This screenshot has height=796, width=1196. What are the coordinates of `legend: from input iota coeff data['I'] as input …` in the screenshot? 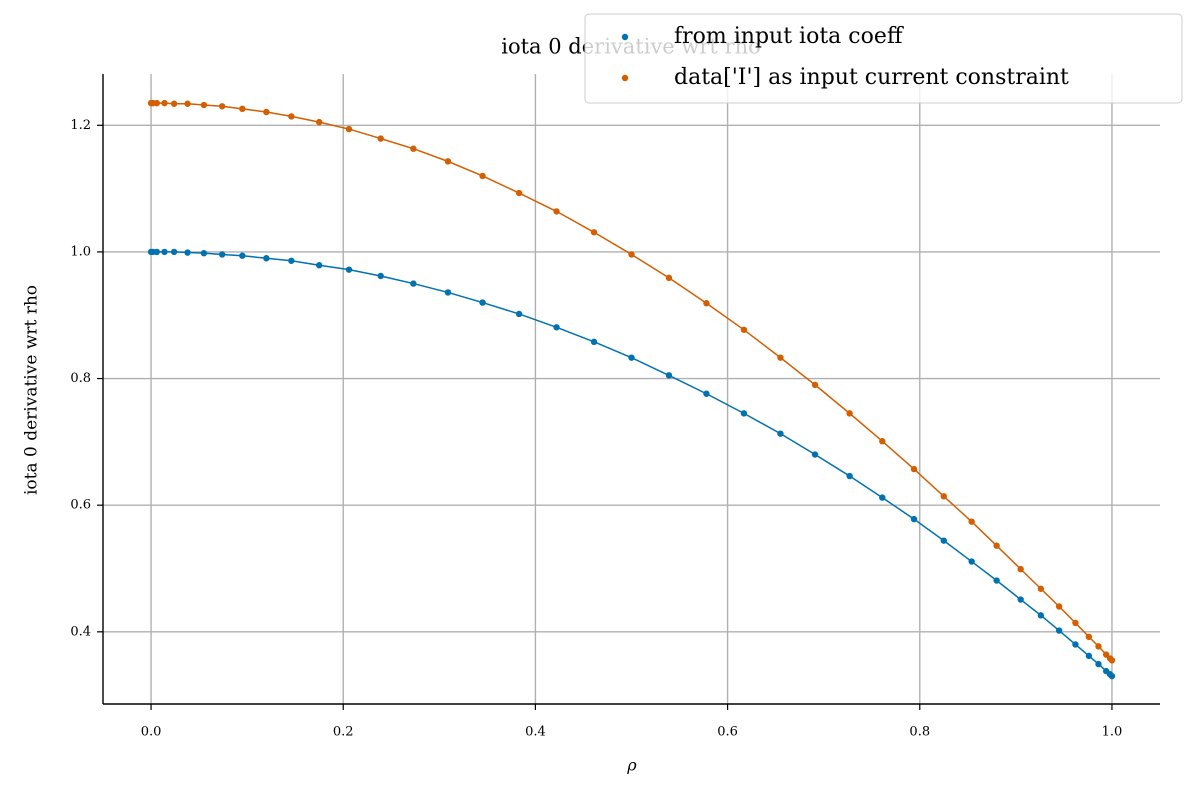 It's located at (883, 58).